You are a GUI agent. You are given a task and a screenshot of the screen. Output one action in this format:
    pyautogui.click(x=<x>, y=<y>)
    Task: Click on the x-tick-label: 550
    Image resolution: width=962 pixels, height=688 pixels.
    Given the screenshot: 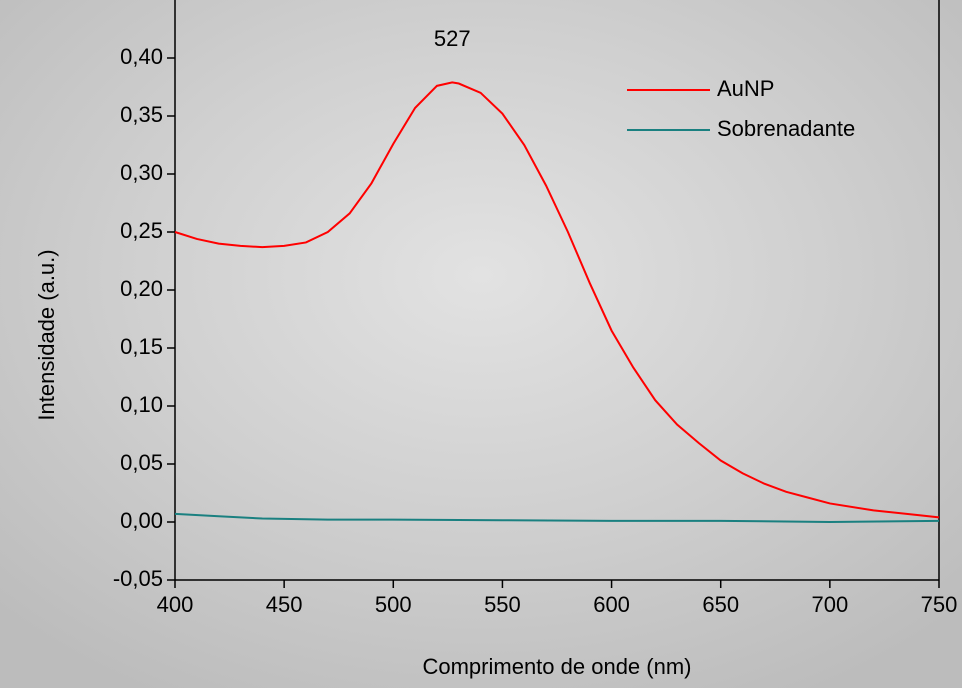 What is the action you would take?
    pyautogui.click(x=502, y=604)
    